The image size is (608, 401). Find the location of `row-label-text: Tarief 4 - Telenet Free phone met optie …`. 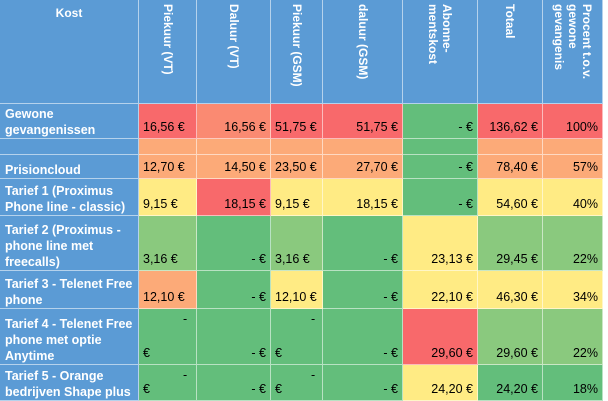

row-label-text: Tarief 4 - Telenet Free phone met optie … is located at coordinates (69, 340).